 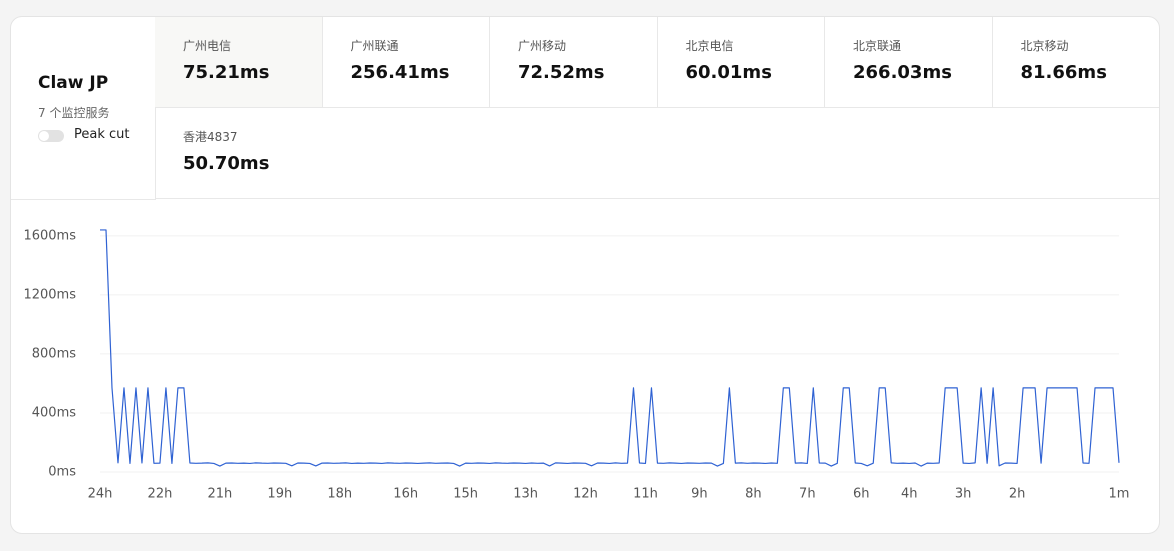 What do you see at coordinates (699, 494) in the screenshot?
I see `x-tick-label: 9h` at bounding box center [699, 494].